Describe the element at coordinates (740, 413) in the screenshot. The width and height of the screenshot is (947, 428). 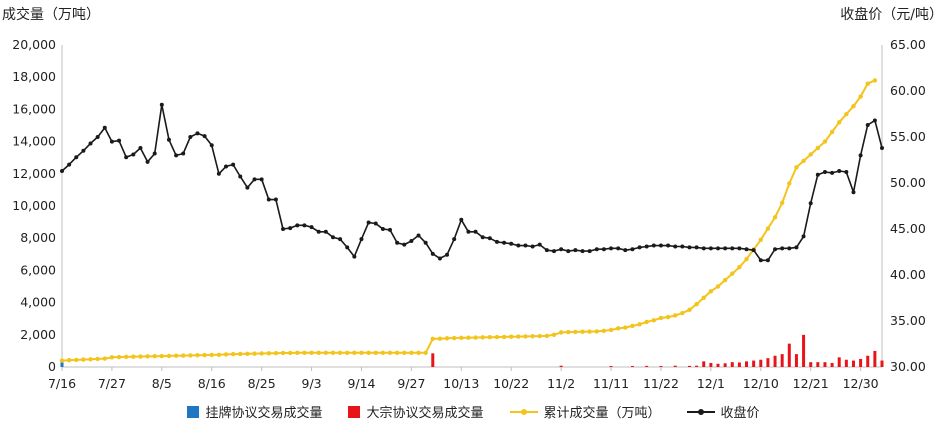
I see `legend-label-closing-price: 收盘价` at that location.